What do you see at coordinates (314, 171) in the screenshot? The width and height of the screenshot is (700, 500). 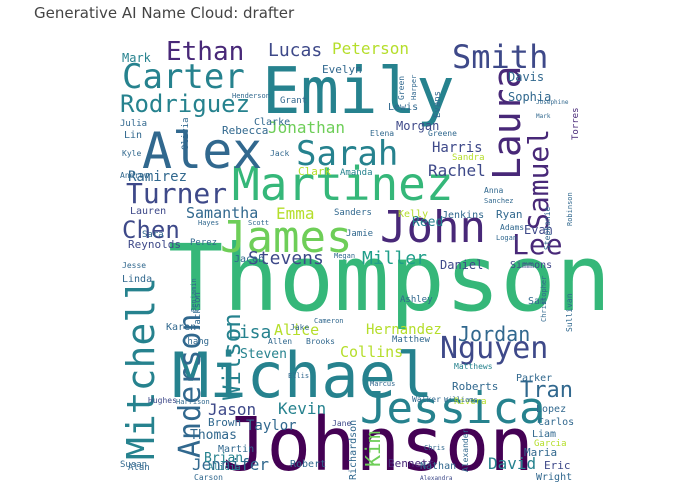 I see `word-clark: Clark` at bounding box center [314, 171].